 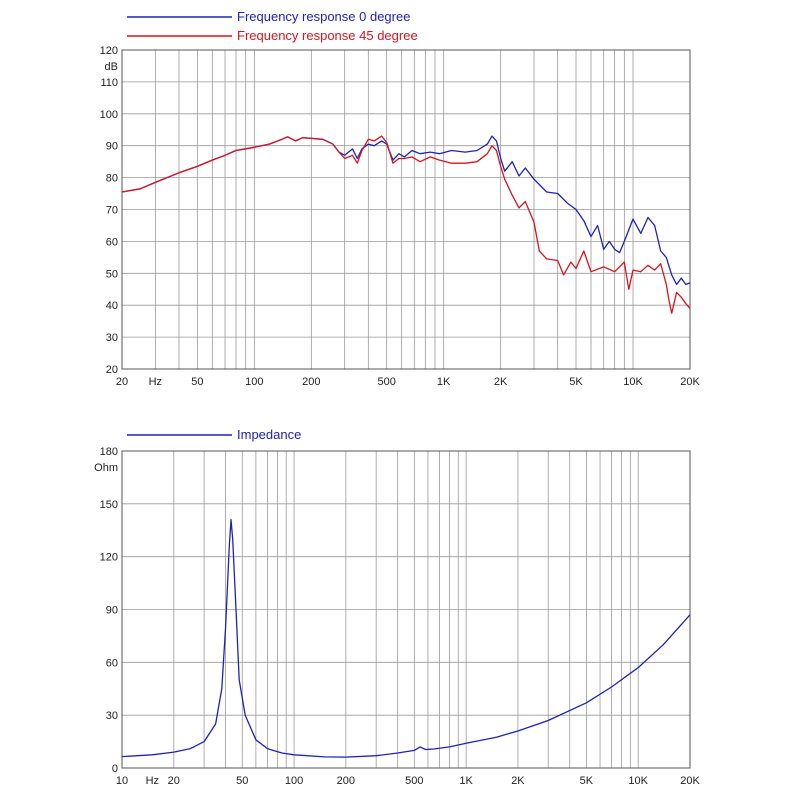 What do you see at coordinates (109, 452) in the screenshot?
I see `y-tick-label: 180` at bounding box center [109, 452].